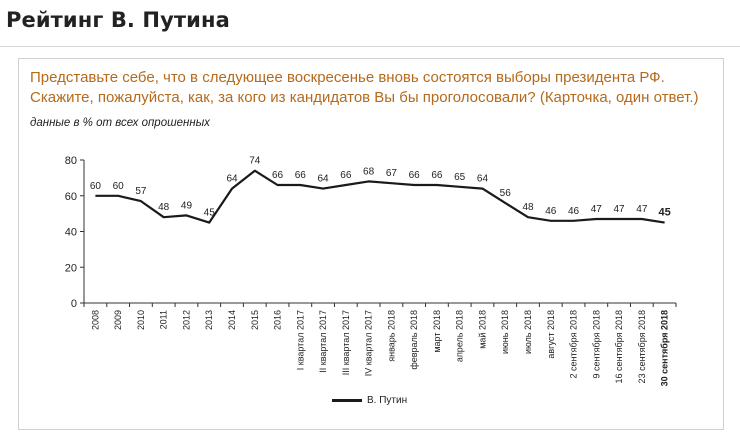 The height and width of the screenshot is (438, 740). Describe the element at coordinates (255, 320) in the screenshot. I see `x-tick-label: 2015` at that location.